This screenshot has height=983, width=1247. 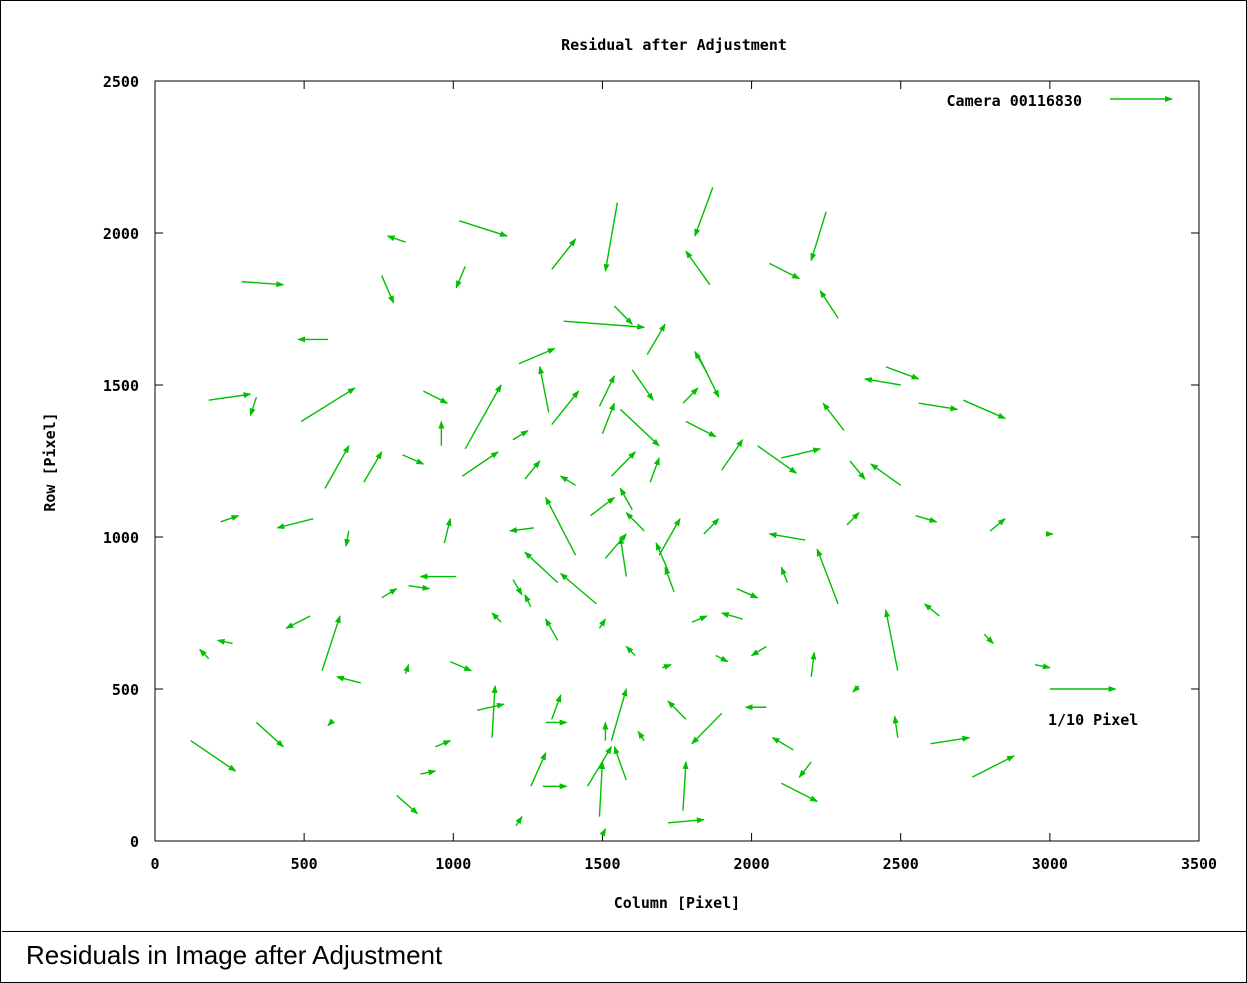 What do you see at coordinates (121, 234) in the screenshot?
I see `y-tick-label: 2000` at bounding box center [121, 234].